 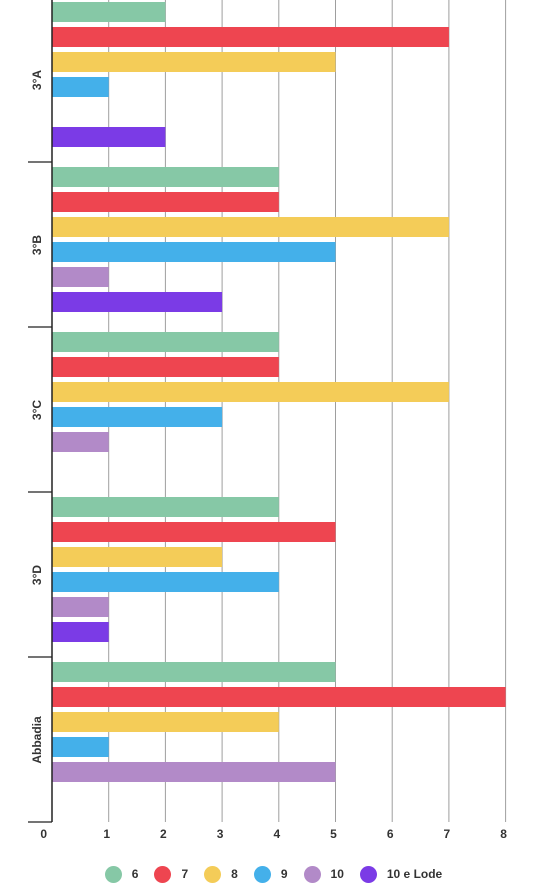 I want to click on x-tick-label: 6, so click(x=390, y=834).